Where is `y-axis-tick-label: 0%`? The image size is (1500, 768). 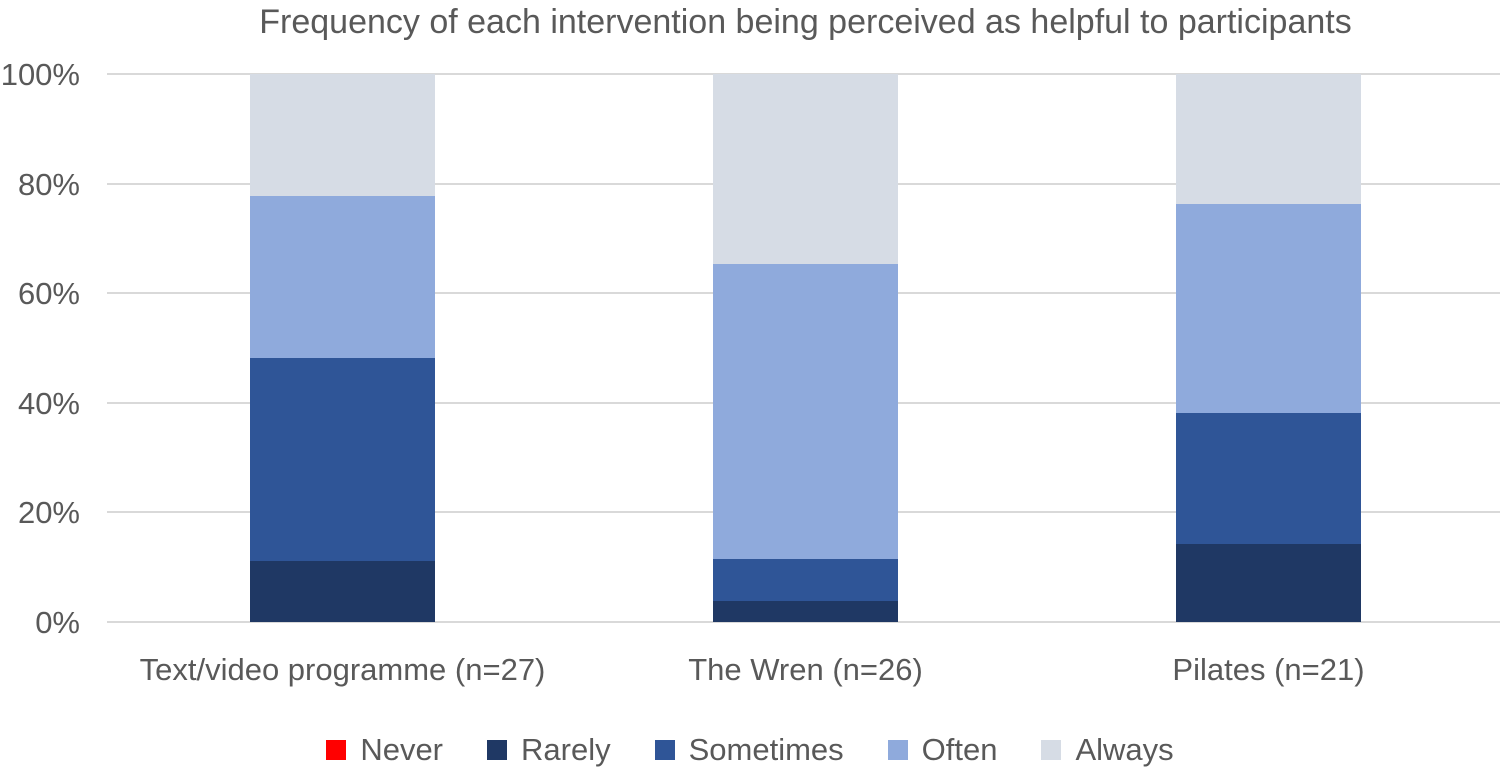
y-axis-tick-label: 0% is located at coordinates (57, 622).